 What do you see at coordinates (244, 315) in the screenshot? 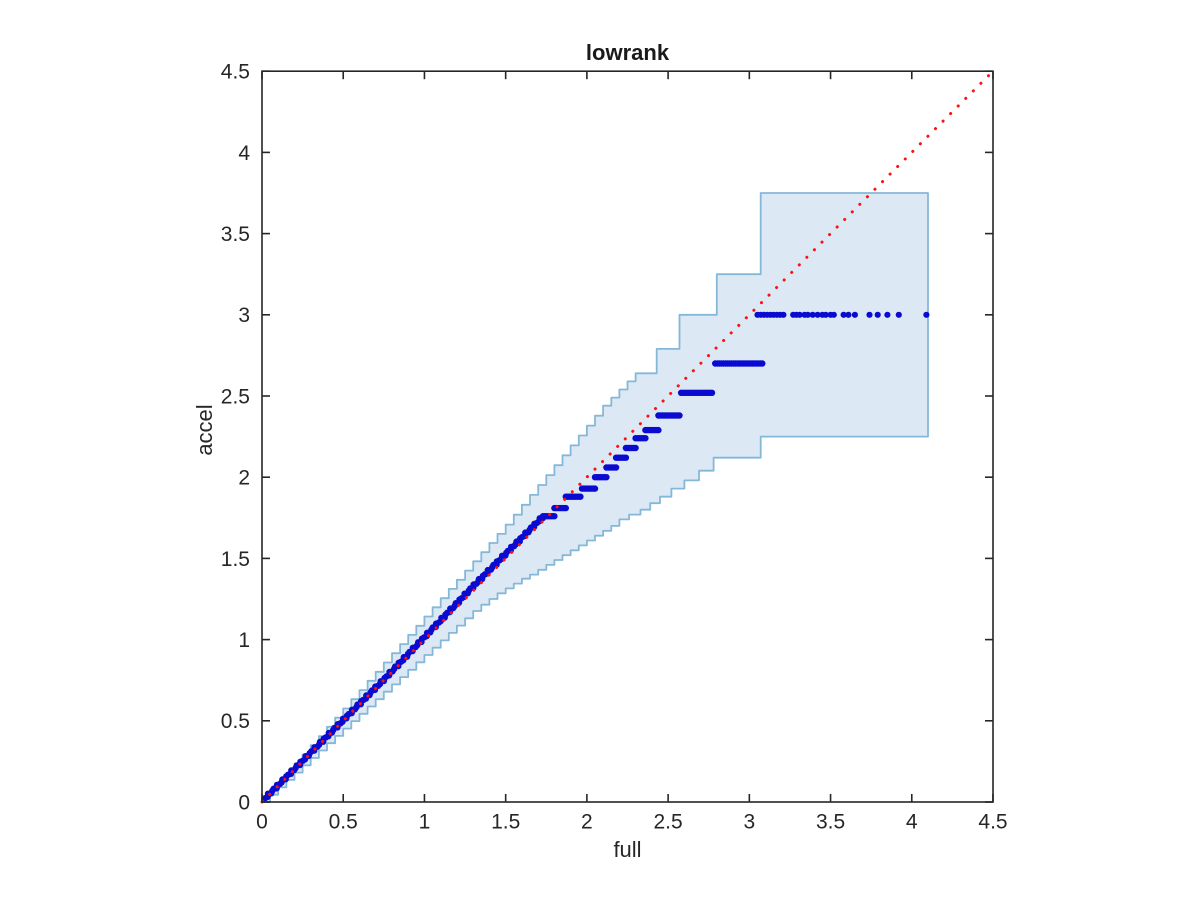
I see `y-tick-label: 3` at bounding box center [244, 315].